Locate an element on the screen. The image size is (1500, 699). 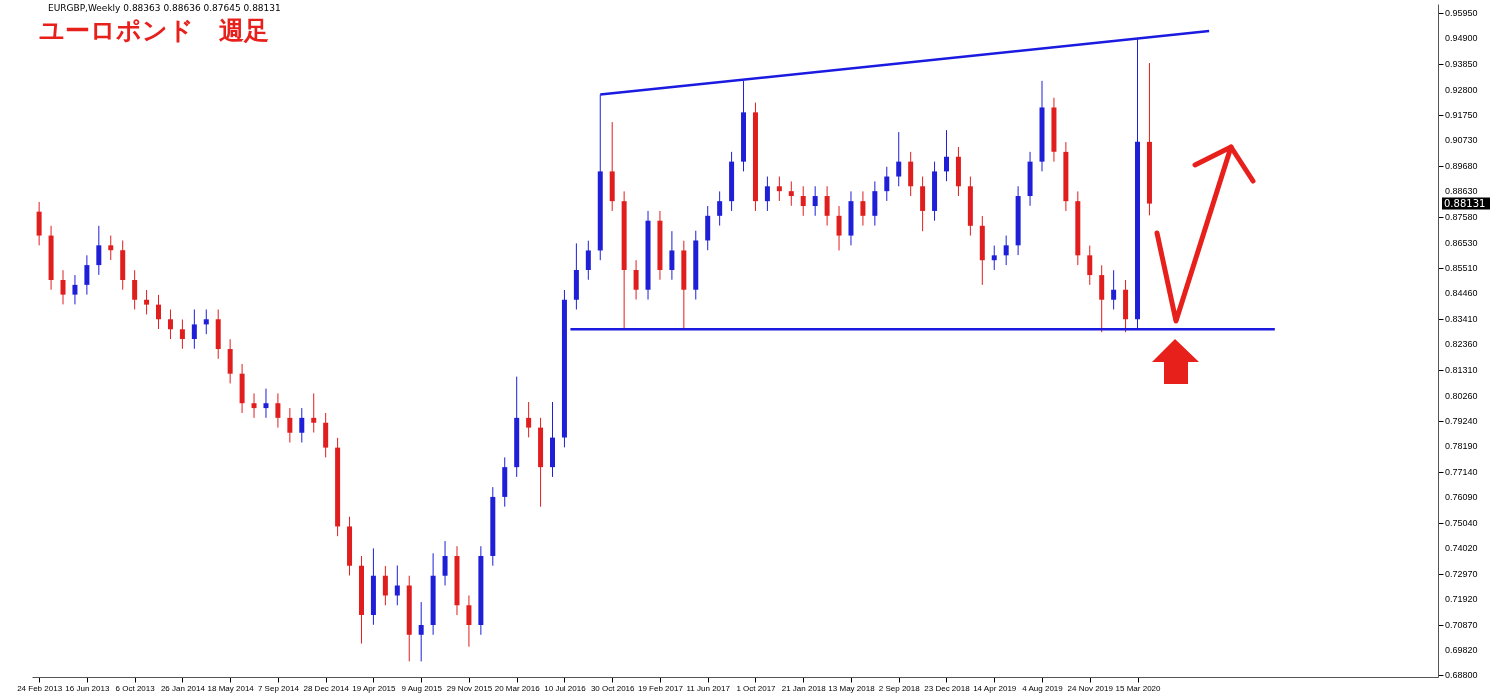
y-tick-label: 0.71920 is located at coordinates (1461, 599).